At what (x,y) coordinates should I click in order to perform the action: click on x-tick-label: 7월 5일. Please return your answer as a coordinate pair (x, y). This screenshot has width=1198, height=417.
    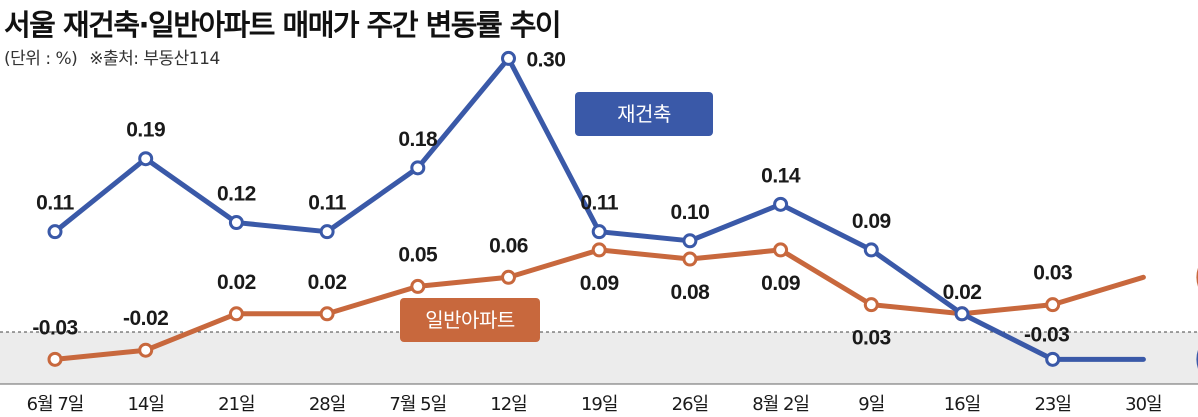
    Looking at the image, I should click on (417, 404).